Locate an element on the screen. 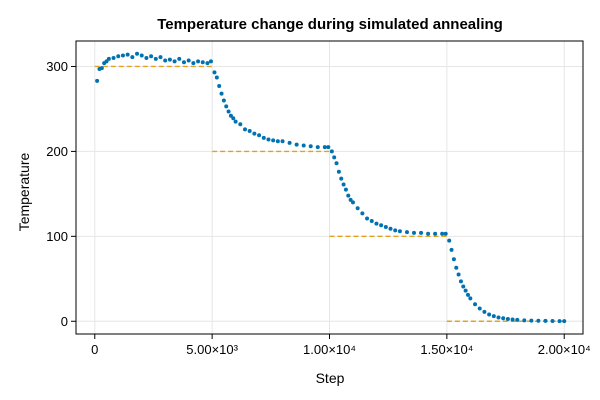 The height and width of the screenshot is (400, 600). x-tick-label: 5.00×10³ is located at coordinates (212, 349).